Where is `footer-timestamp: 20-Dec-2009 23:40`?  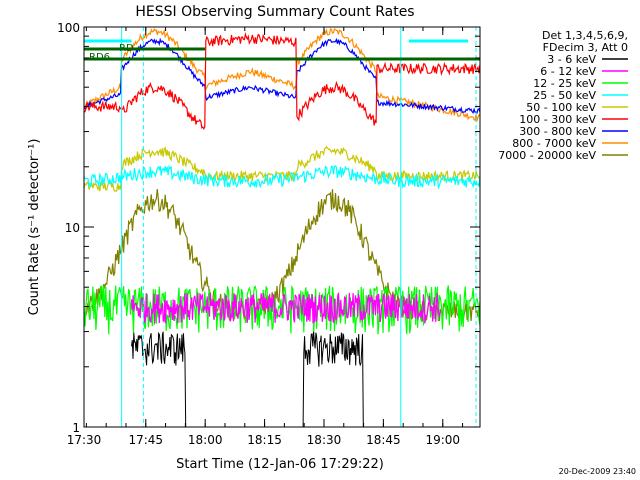
footer-timestamp: 20-Dec-2009 23:40 is located at coordinates (597, 471).